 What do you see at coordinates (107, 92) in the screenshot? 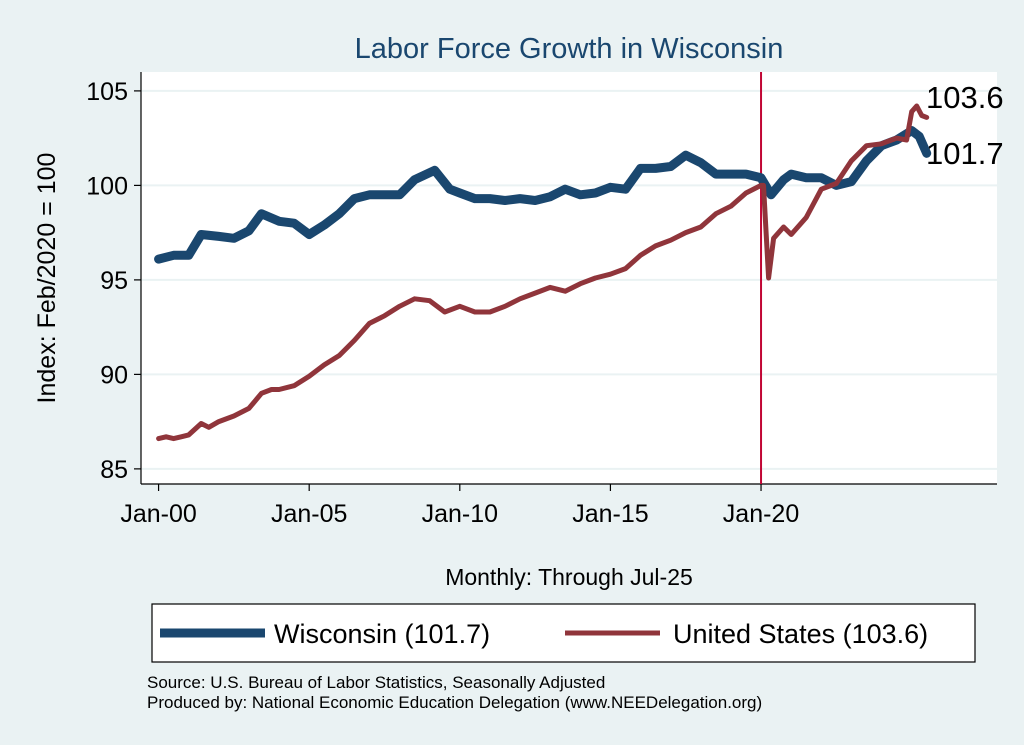
I see `y-tick-label: 105` at bounding box center [107, 92].